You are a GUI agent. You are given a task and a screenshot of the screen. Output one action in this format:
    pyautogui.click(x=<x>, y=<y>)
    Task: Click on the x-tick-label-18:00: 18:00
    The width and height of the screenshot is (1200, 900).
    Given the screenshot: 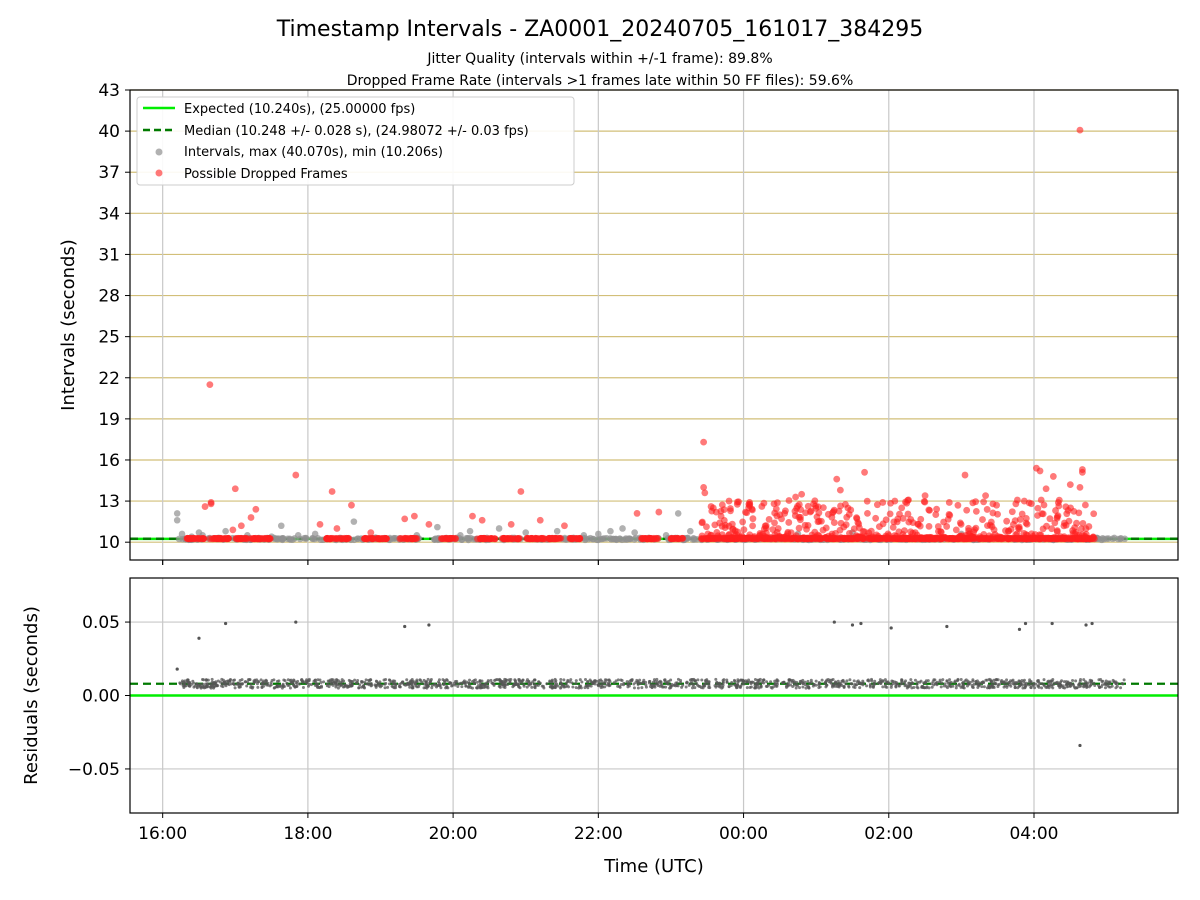 What is the action you would take?
    pyautogui.click(x=307, y=834)
    